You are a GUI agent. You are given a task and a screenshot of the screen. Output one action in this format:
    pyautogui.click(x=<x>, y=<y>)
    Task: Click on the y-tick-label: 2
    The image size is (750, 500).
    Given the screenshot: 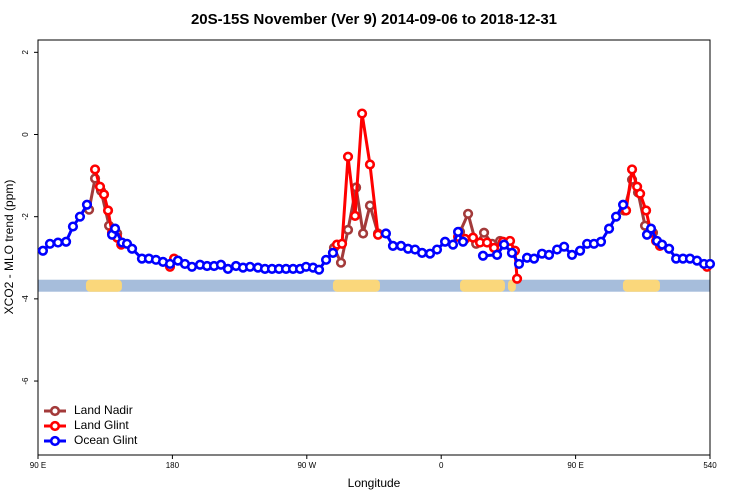 What is the action you would take?
    pyautogui.click(x=25, y=52)
    